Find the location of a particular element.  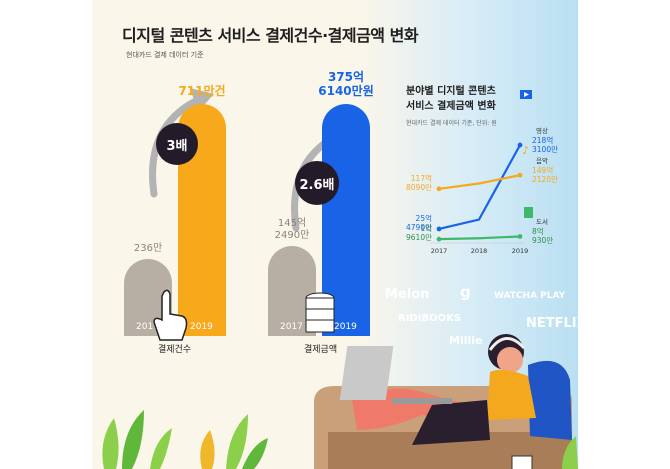

line-chart-title: 서비스 결제금액 변화 is located at coordinates (451, 106).